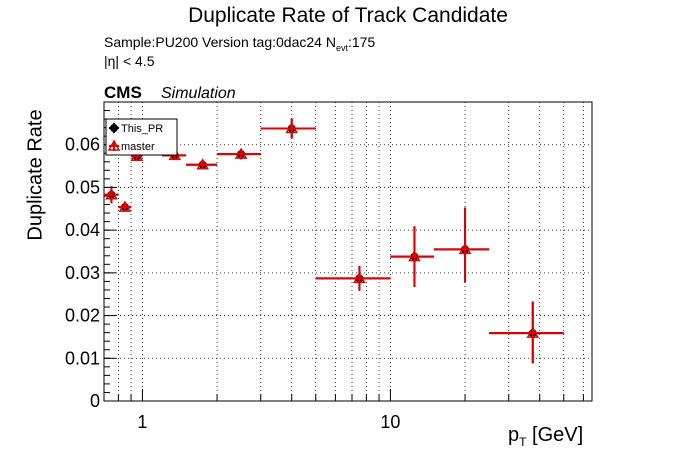  Describe the element at coordinates (138, 147) in the screenshot. I see `legend-entry-label: master` at that location.